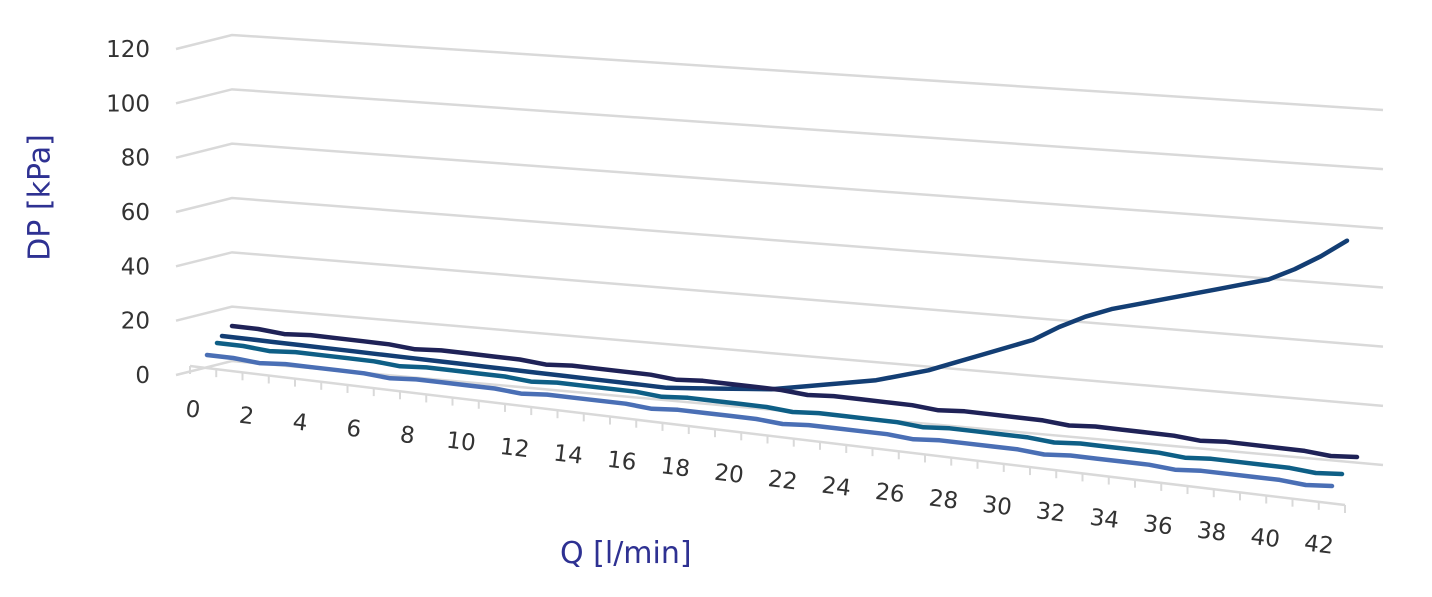 The width and height of the screenshot is (1432, 597). What do you see at coordinates (407, 436) in the screenshot?
I see `x-tick-label: 8` at bounding box center [407, 436].